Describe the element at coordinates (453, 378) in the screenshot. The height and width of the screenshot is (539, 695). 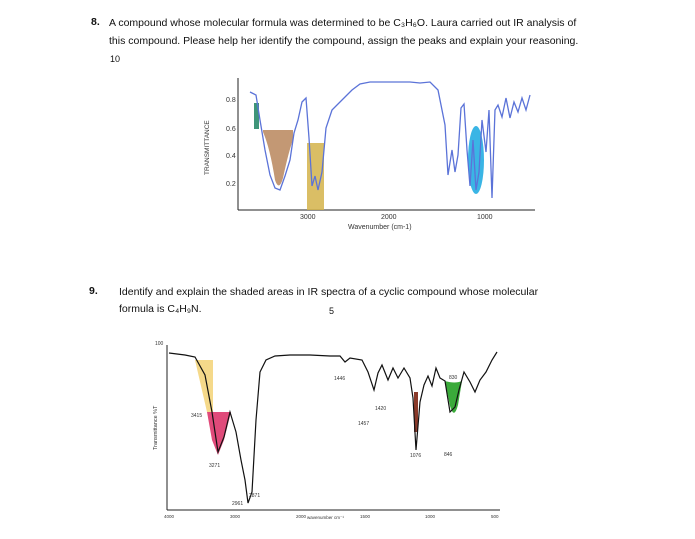
I see `q9-peak-label-1: 830` at that location.